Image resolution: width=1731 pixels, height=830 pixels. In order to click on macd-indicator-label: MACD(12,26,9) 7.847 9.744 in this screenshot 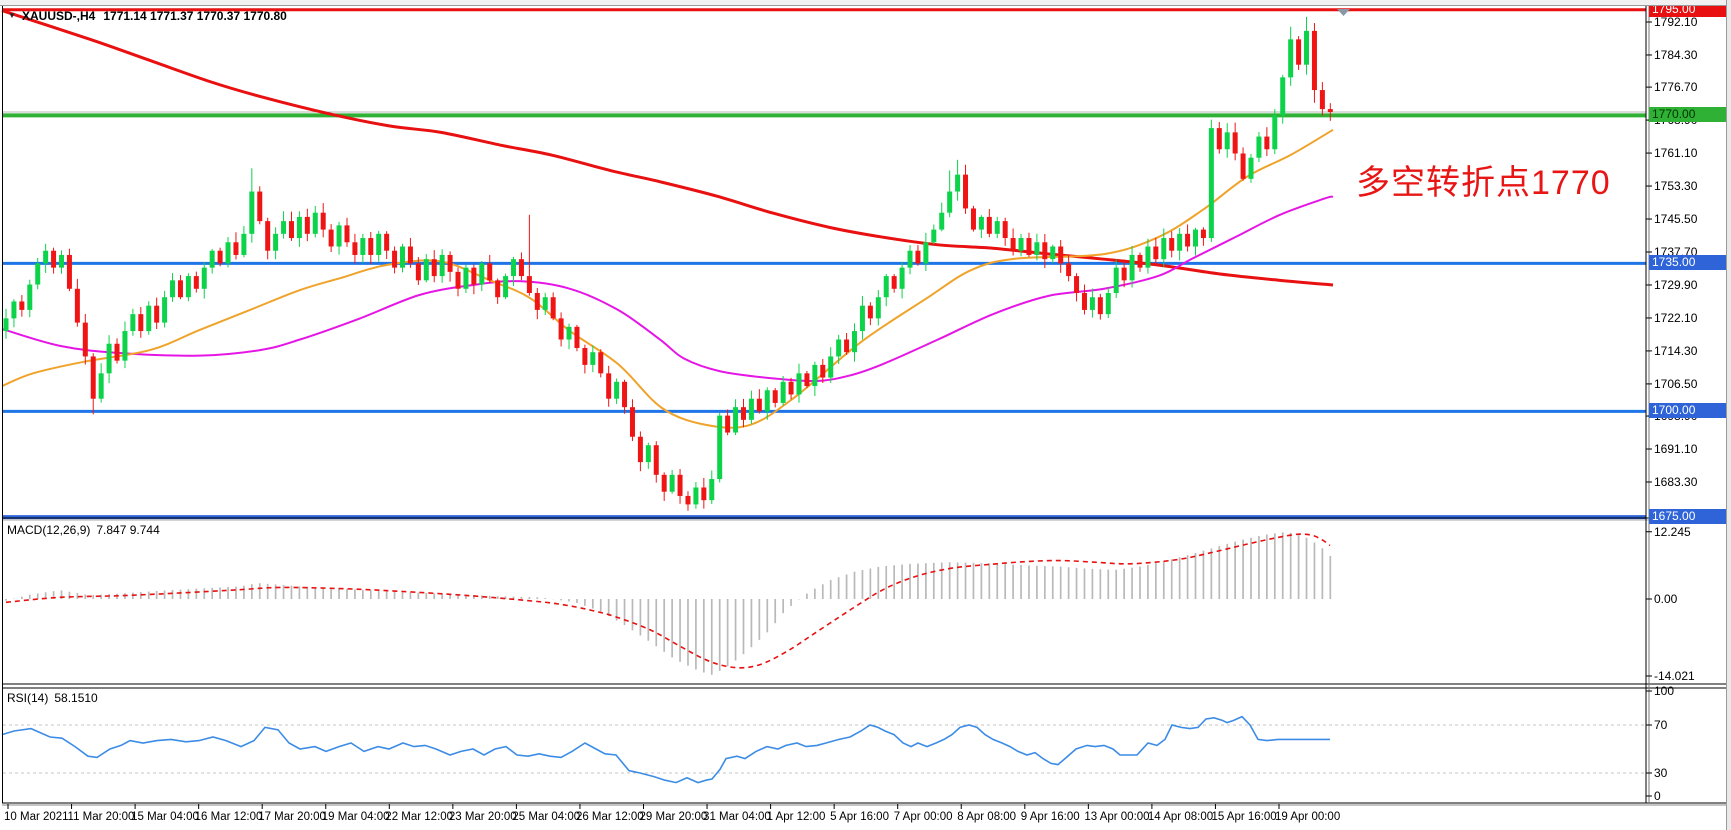, I will do `click(83, 530)`.